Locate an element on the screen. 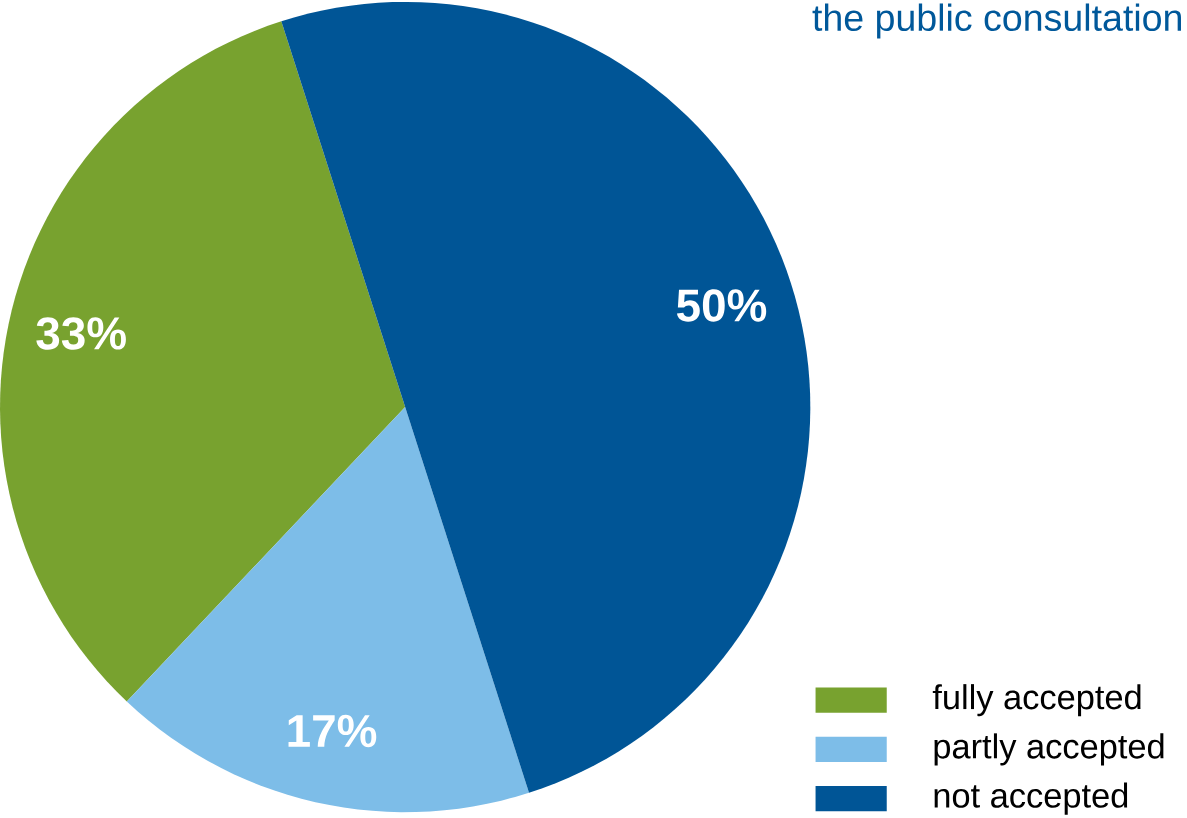 This screenshot has width=1187, height=818. data-label: 33% is located at coordinates (81, 333).